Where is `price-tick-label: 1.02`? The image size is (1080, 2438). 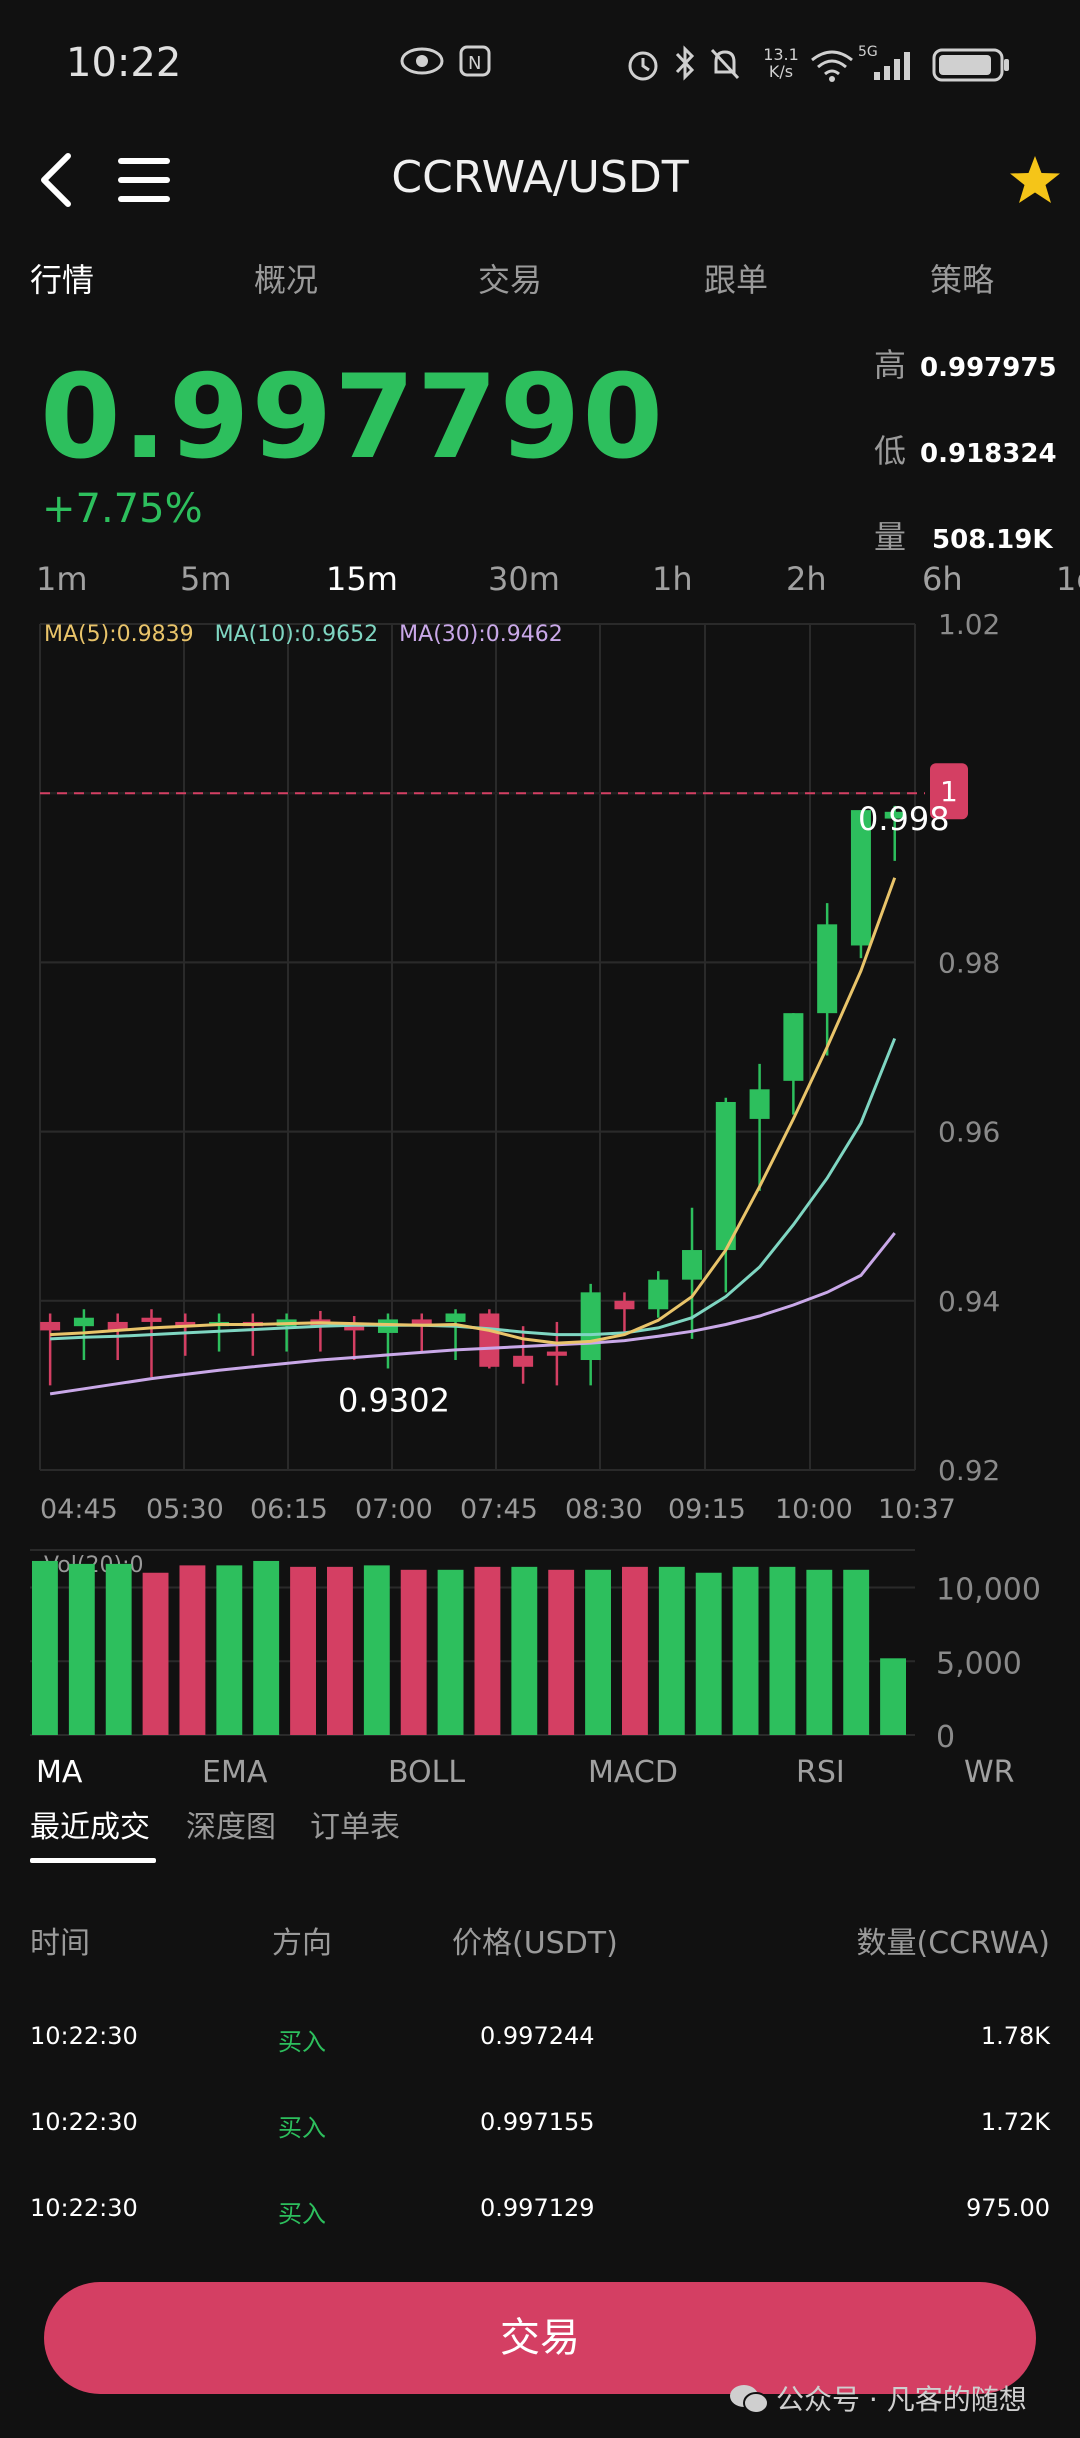
price-tick-label: 1.02 is located at coordinates (969, 624).